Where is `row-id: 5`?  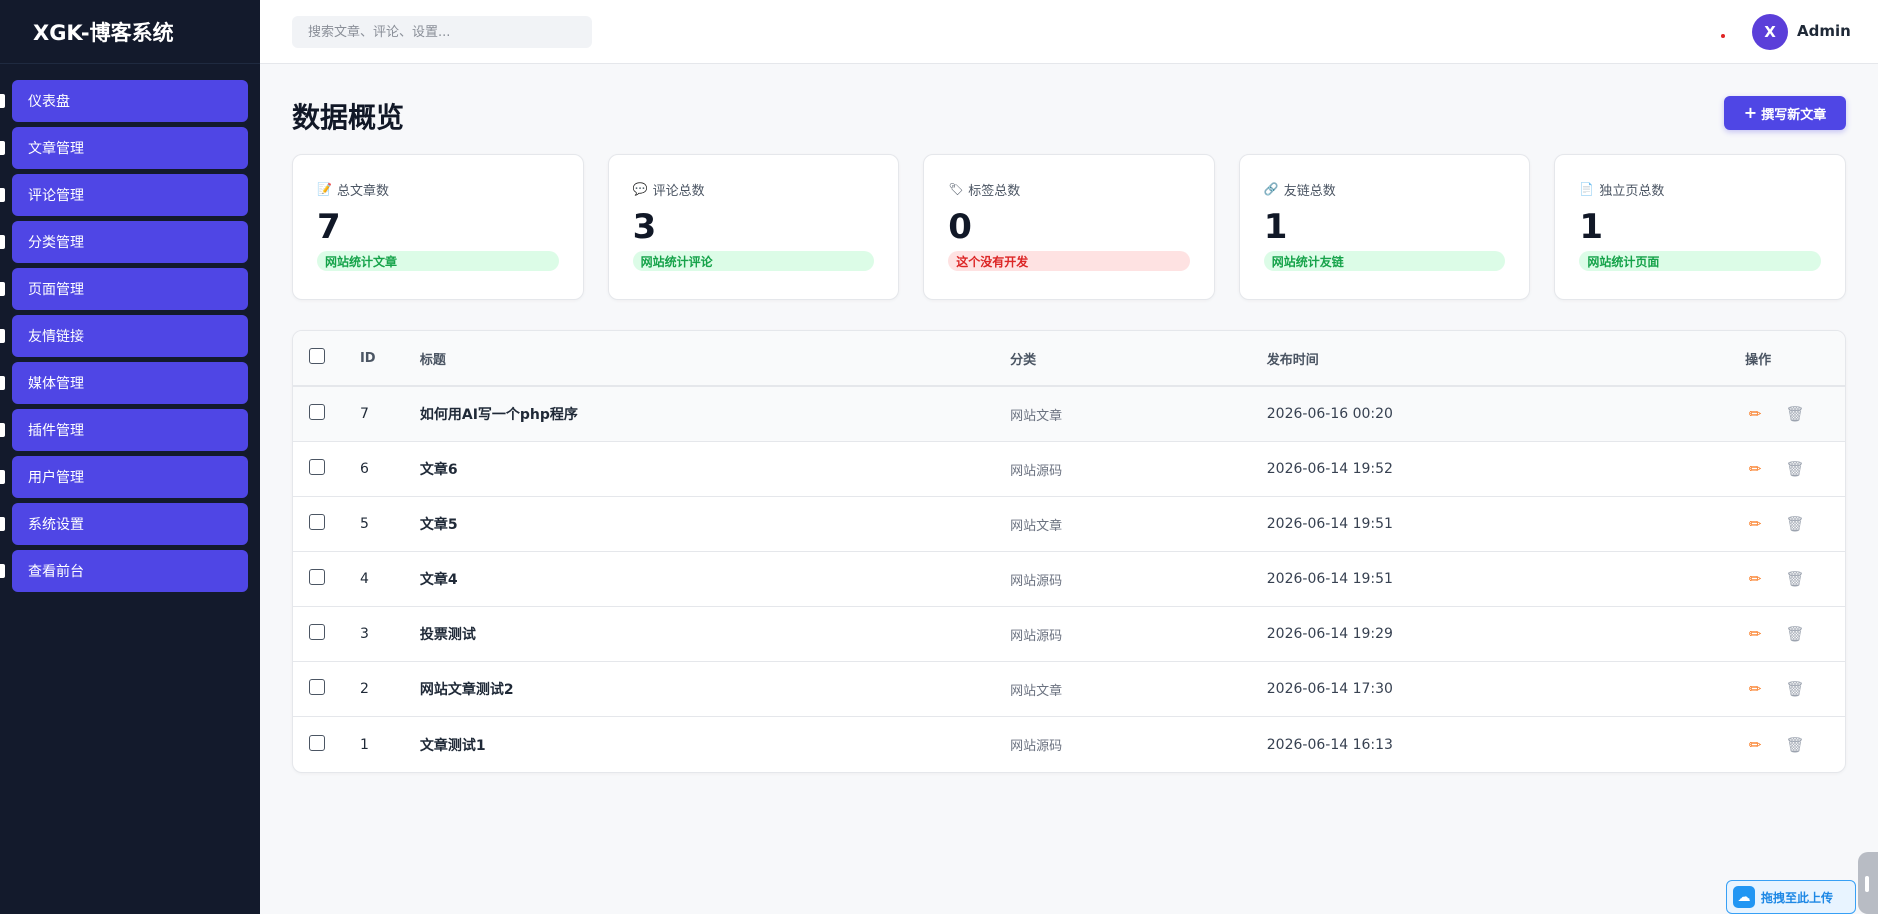
row-id: 5 is located at coordinates (364, 524).